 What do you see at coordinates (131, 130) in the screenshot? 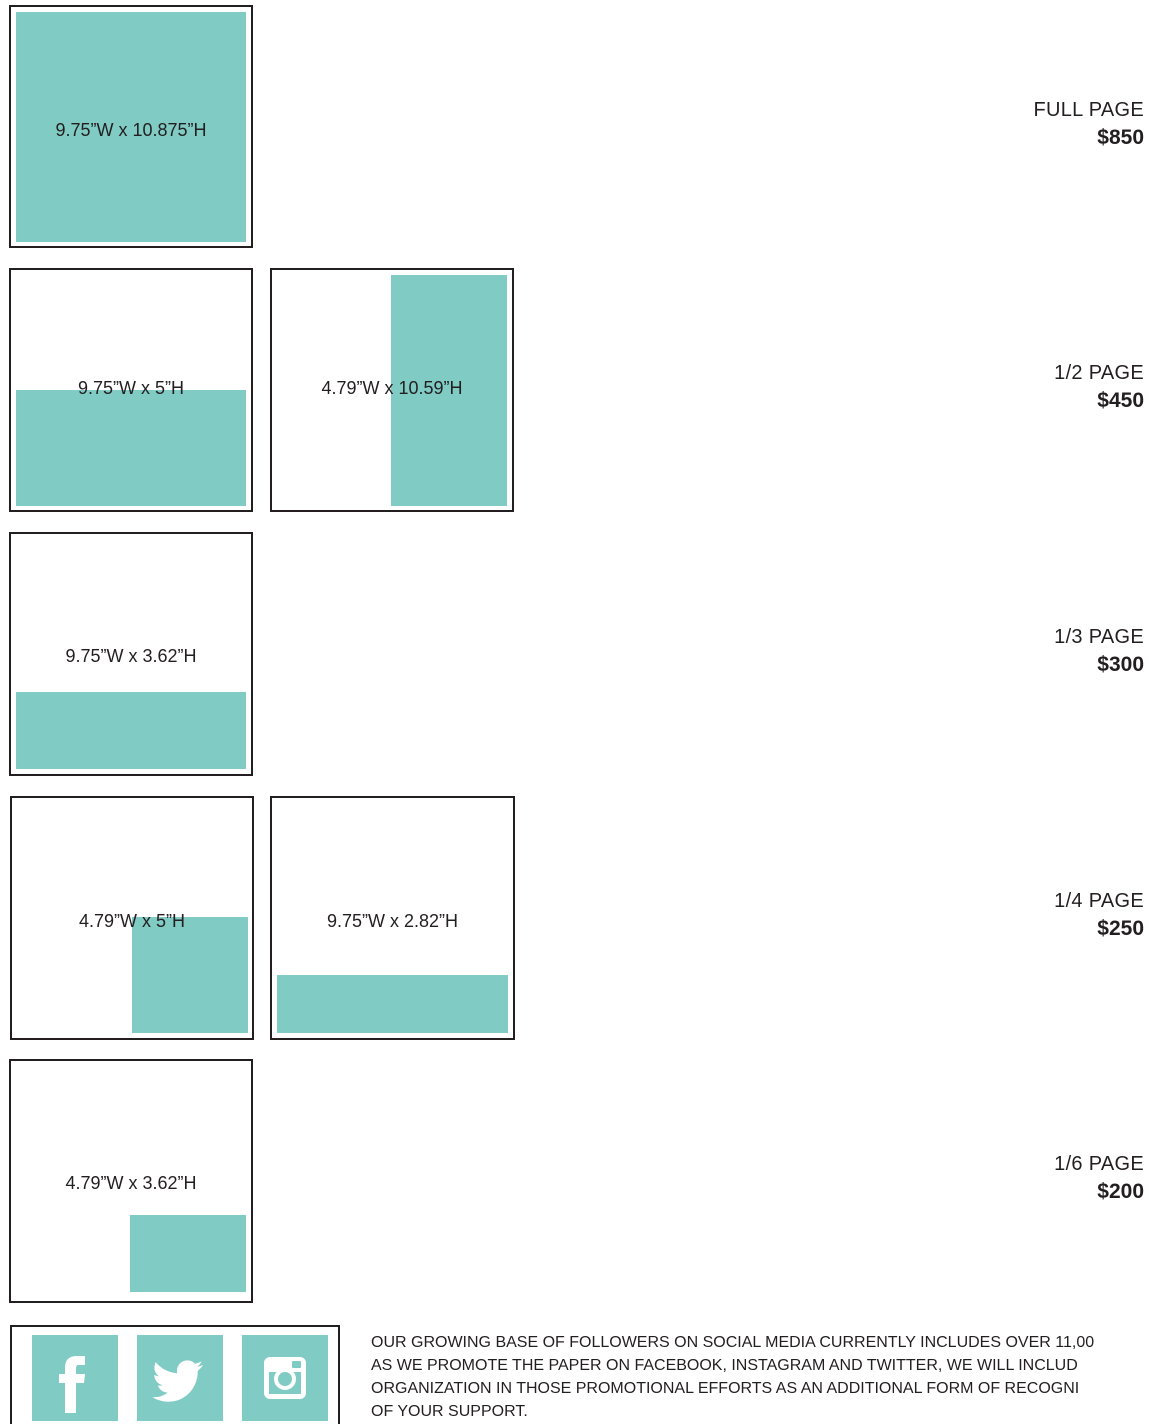
I see `ad-dimensions: 9.75”W x 10.875”H` at bounding box center [131, 130].